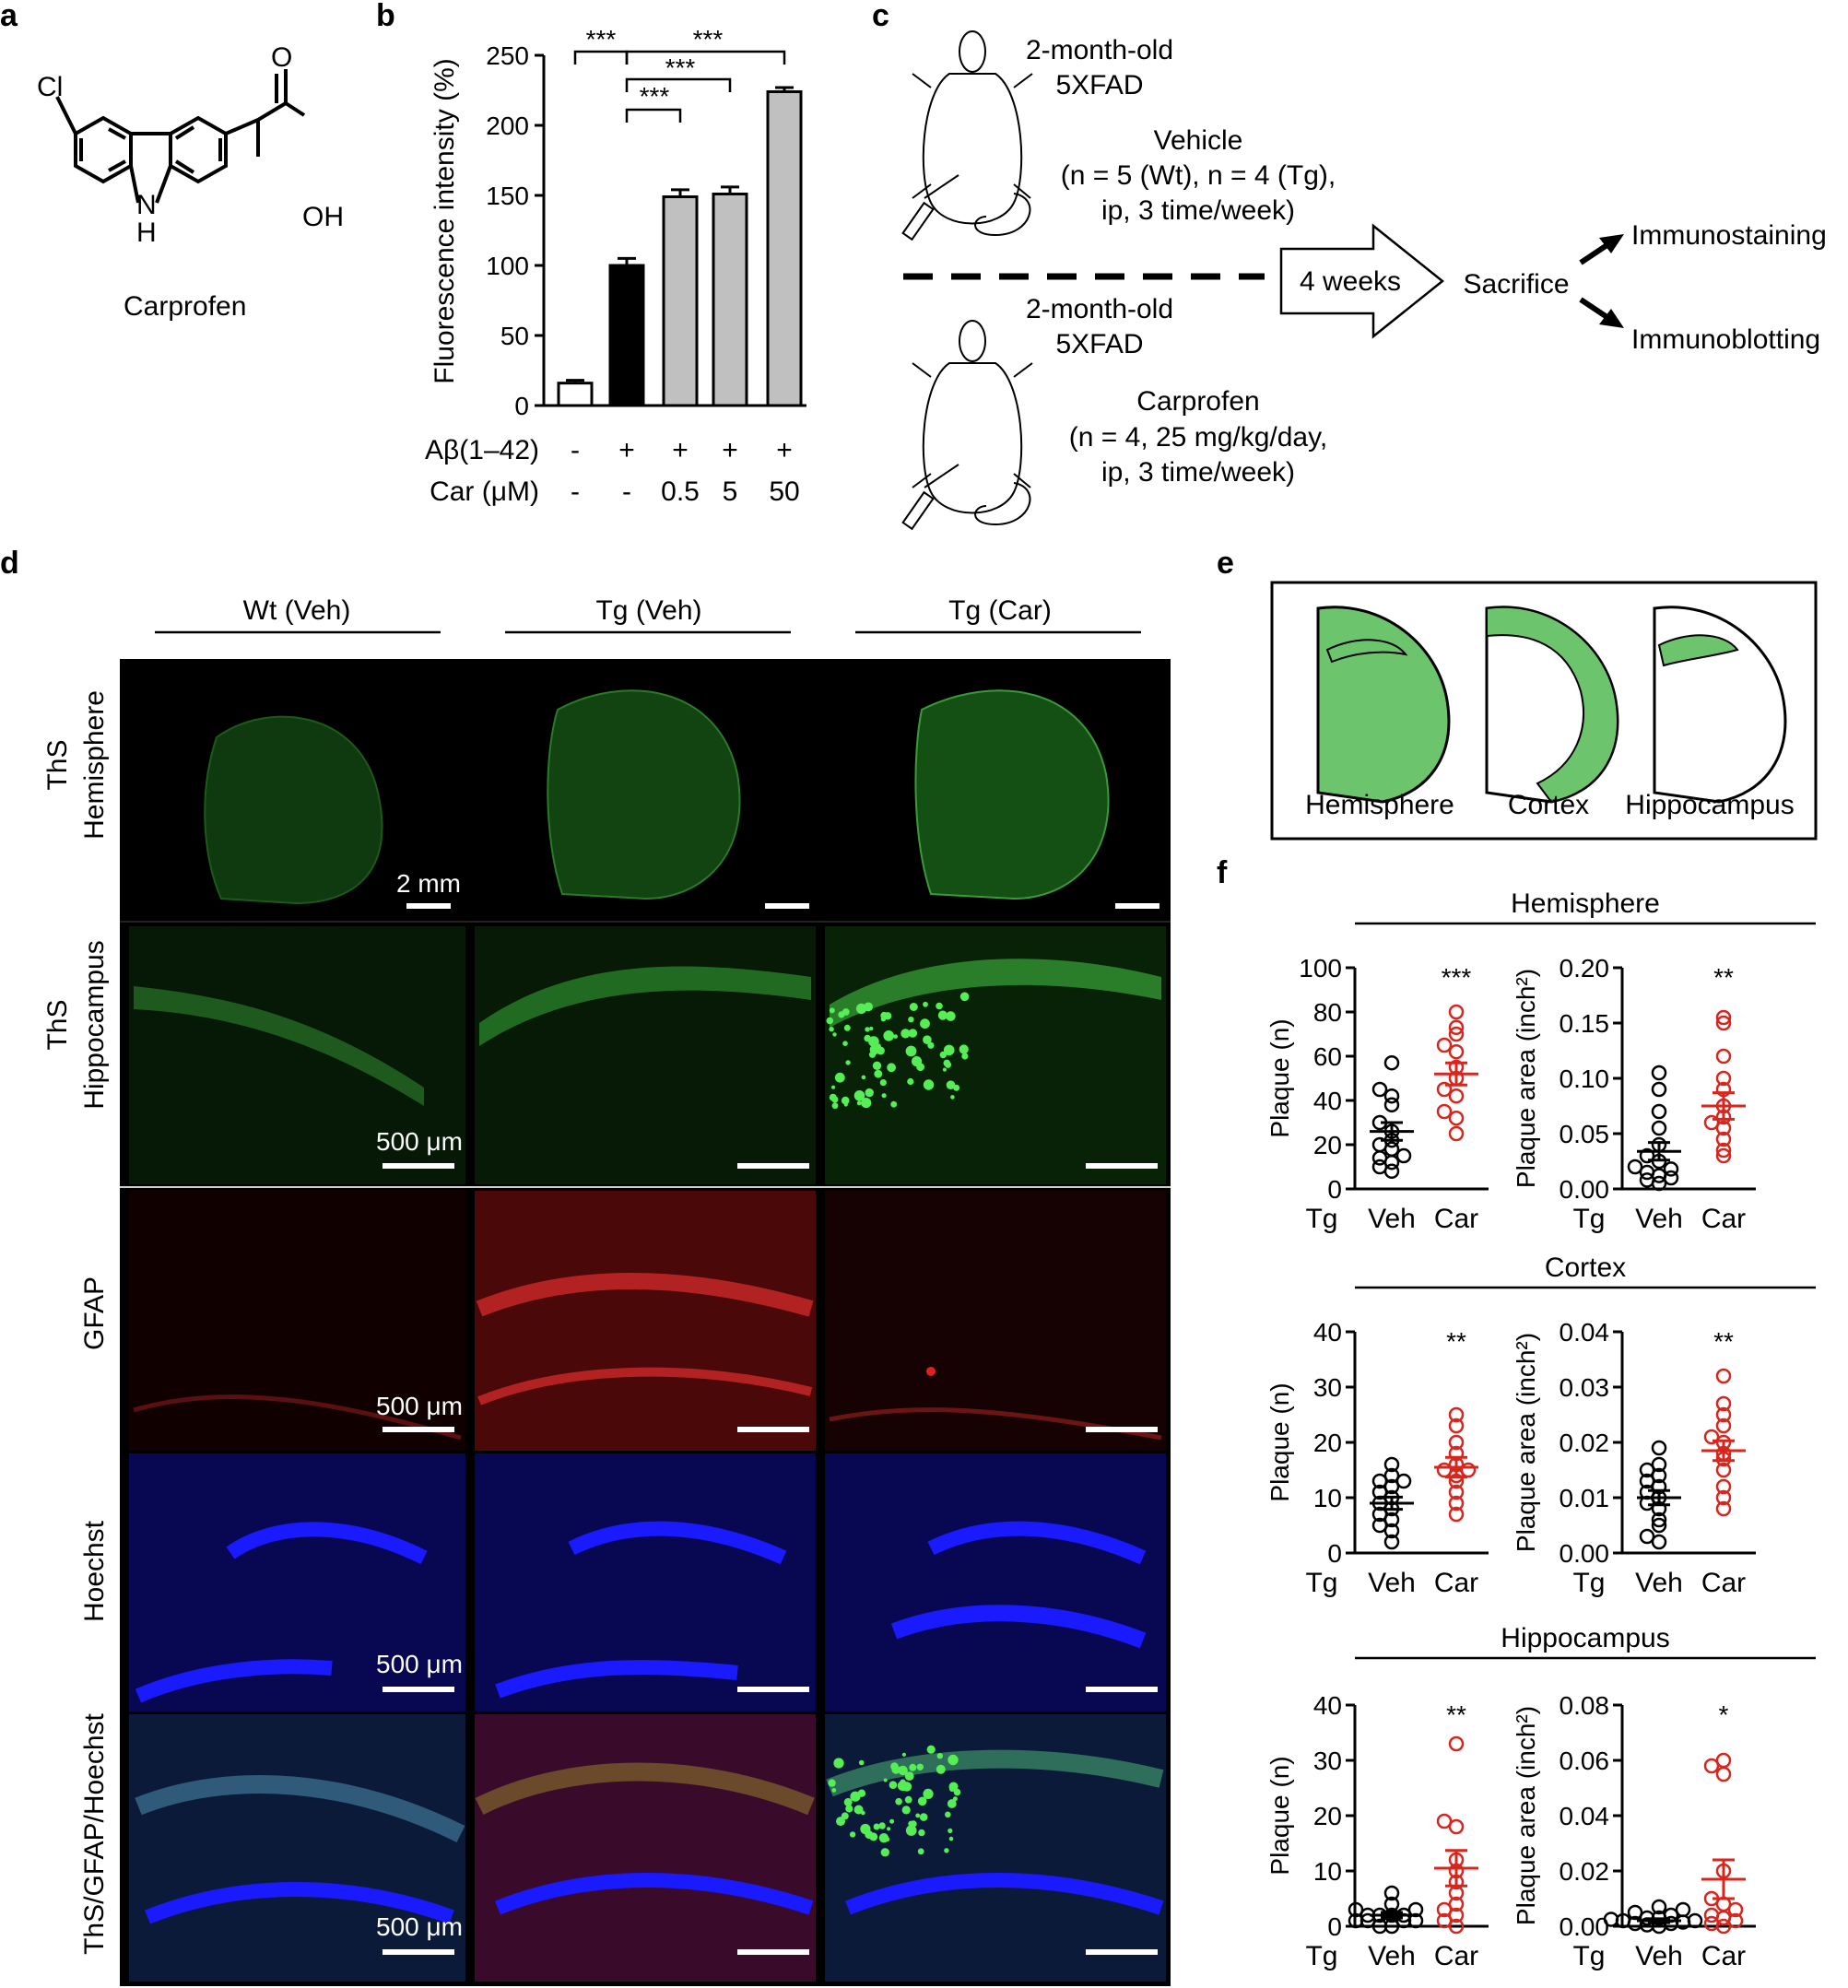  Describe the element at coordinates (1585, 1553) in the screenshot. I see `scatter-y-tick-label: 0.00` at that location.